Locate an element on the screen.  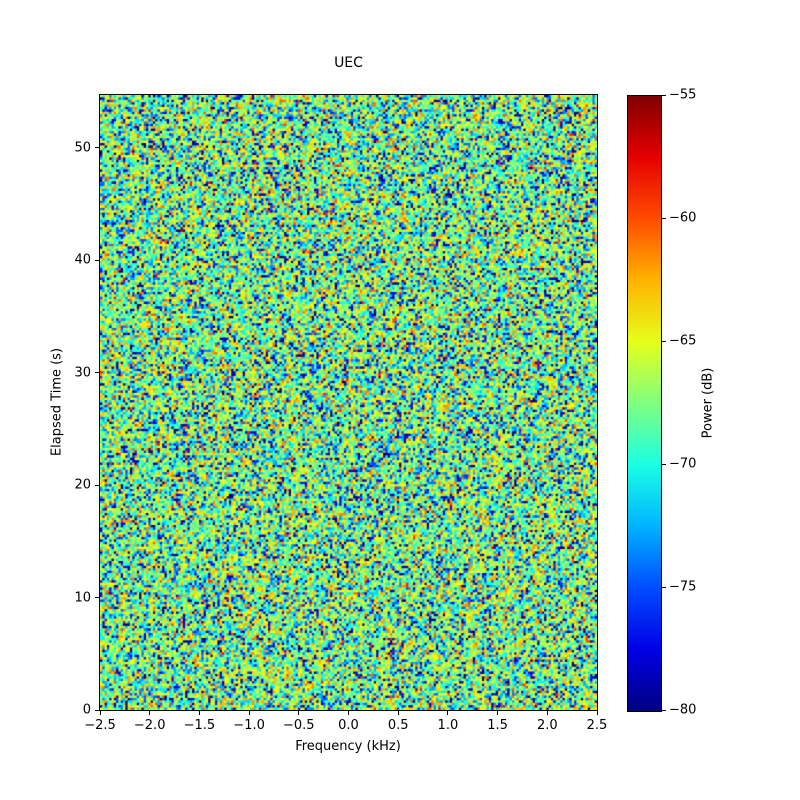
x-tick-label: −2.0 is located at coordinates (149, 725).